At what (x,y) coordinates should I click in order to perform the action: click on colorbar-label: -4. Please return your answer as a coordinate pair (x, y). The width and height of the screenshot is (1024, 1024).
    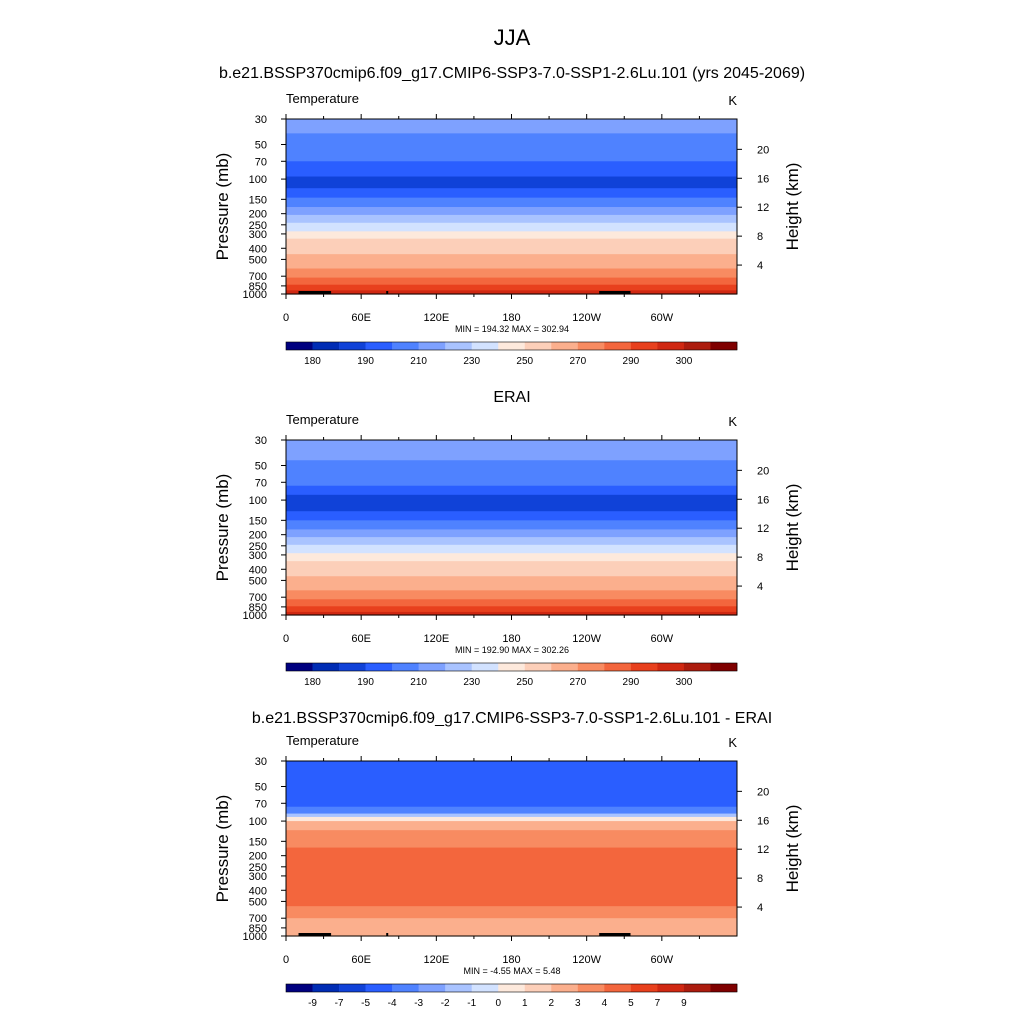
    Looking at the image, I should click on (392, 1003).